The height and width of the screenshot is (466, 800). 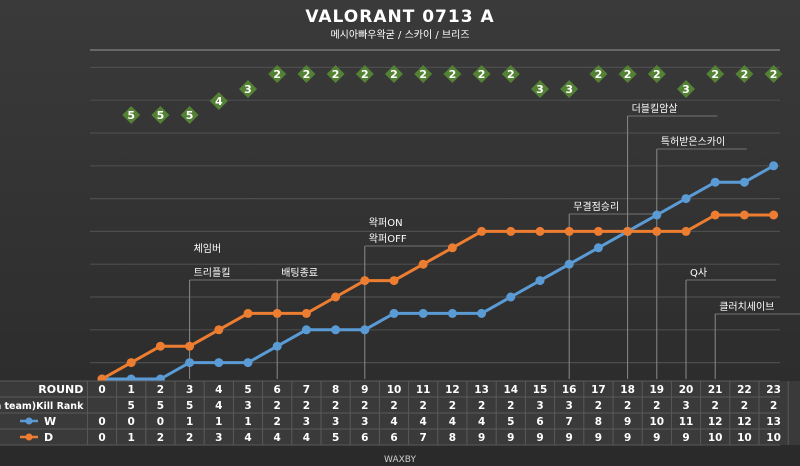 I want to click on kill-rank-diamond-label: 5, so click(x=161, y=115).